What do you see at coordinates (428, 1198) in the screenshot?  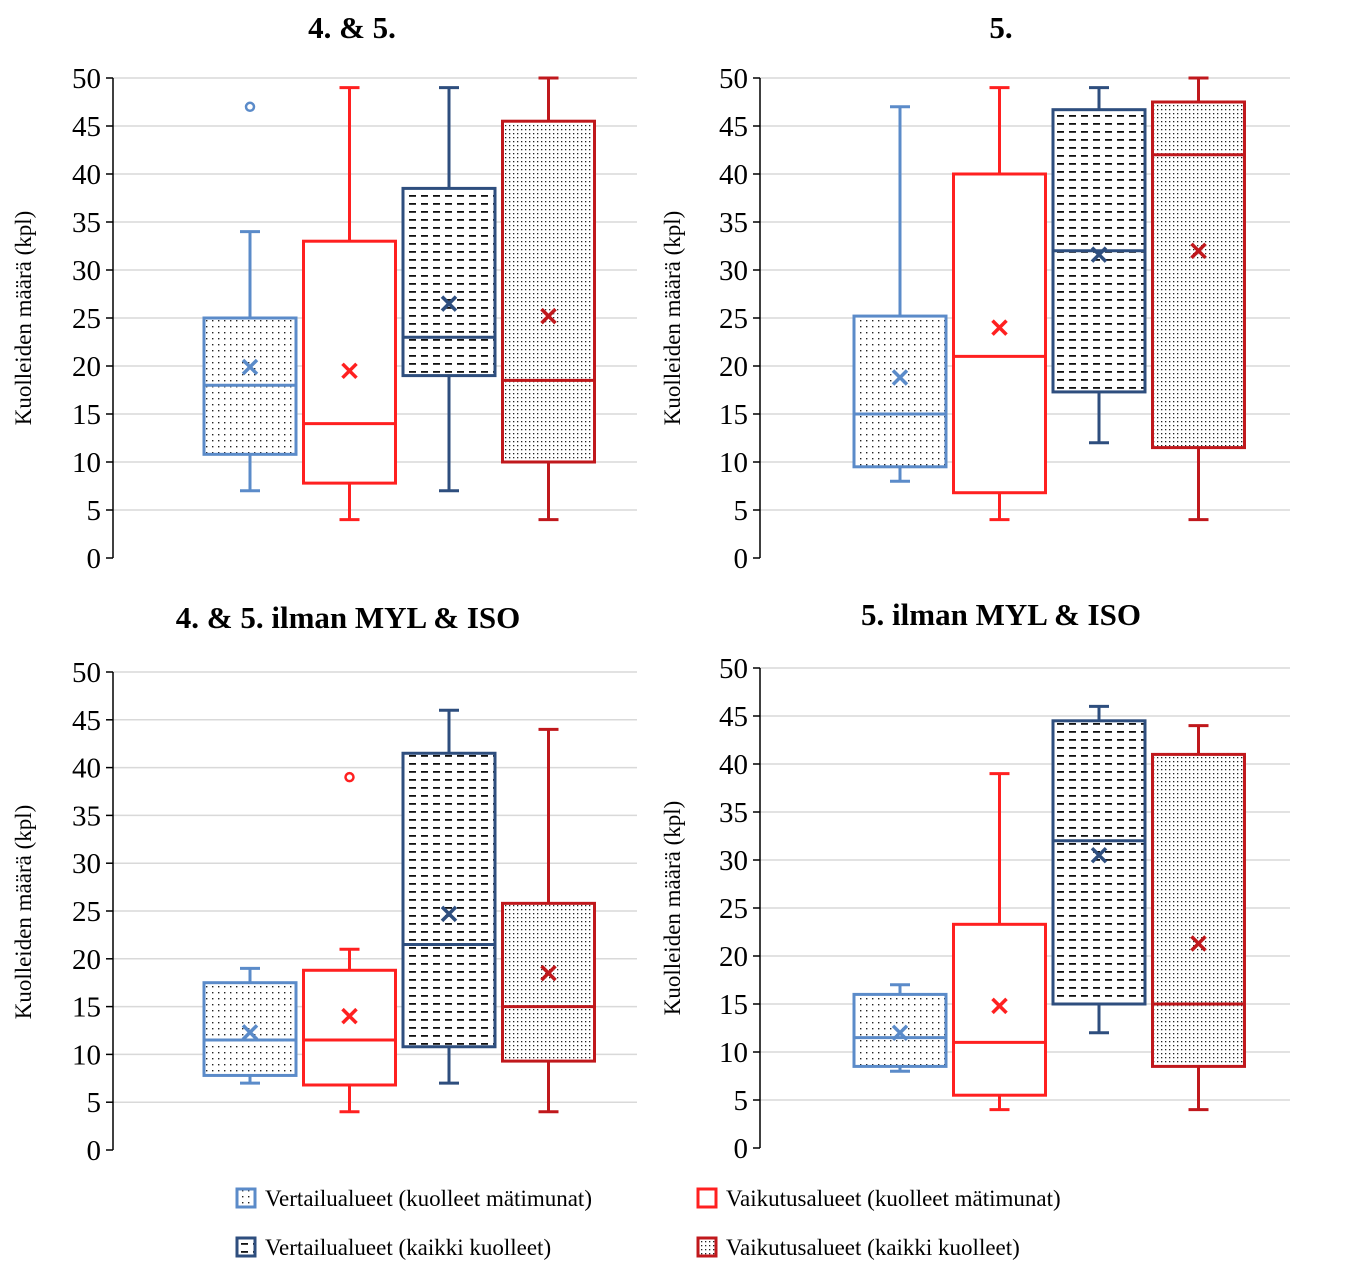 I see `legend-label: Vertailualueet (kuolleet mätimunat)` at bounding box center [428, 1198].